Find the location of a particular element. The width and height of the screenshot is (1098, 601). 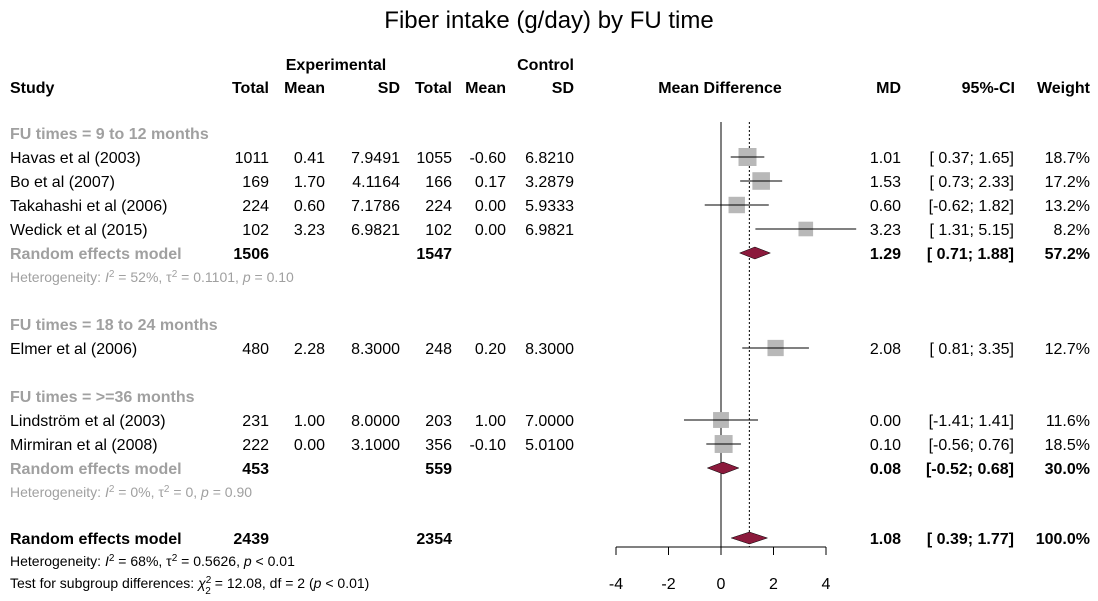

heterogeneity-text: Heterogeneity: I2 = 0%, τ2 = 0, p = 0.90 is located at coordinates (131, 492).